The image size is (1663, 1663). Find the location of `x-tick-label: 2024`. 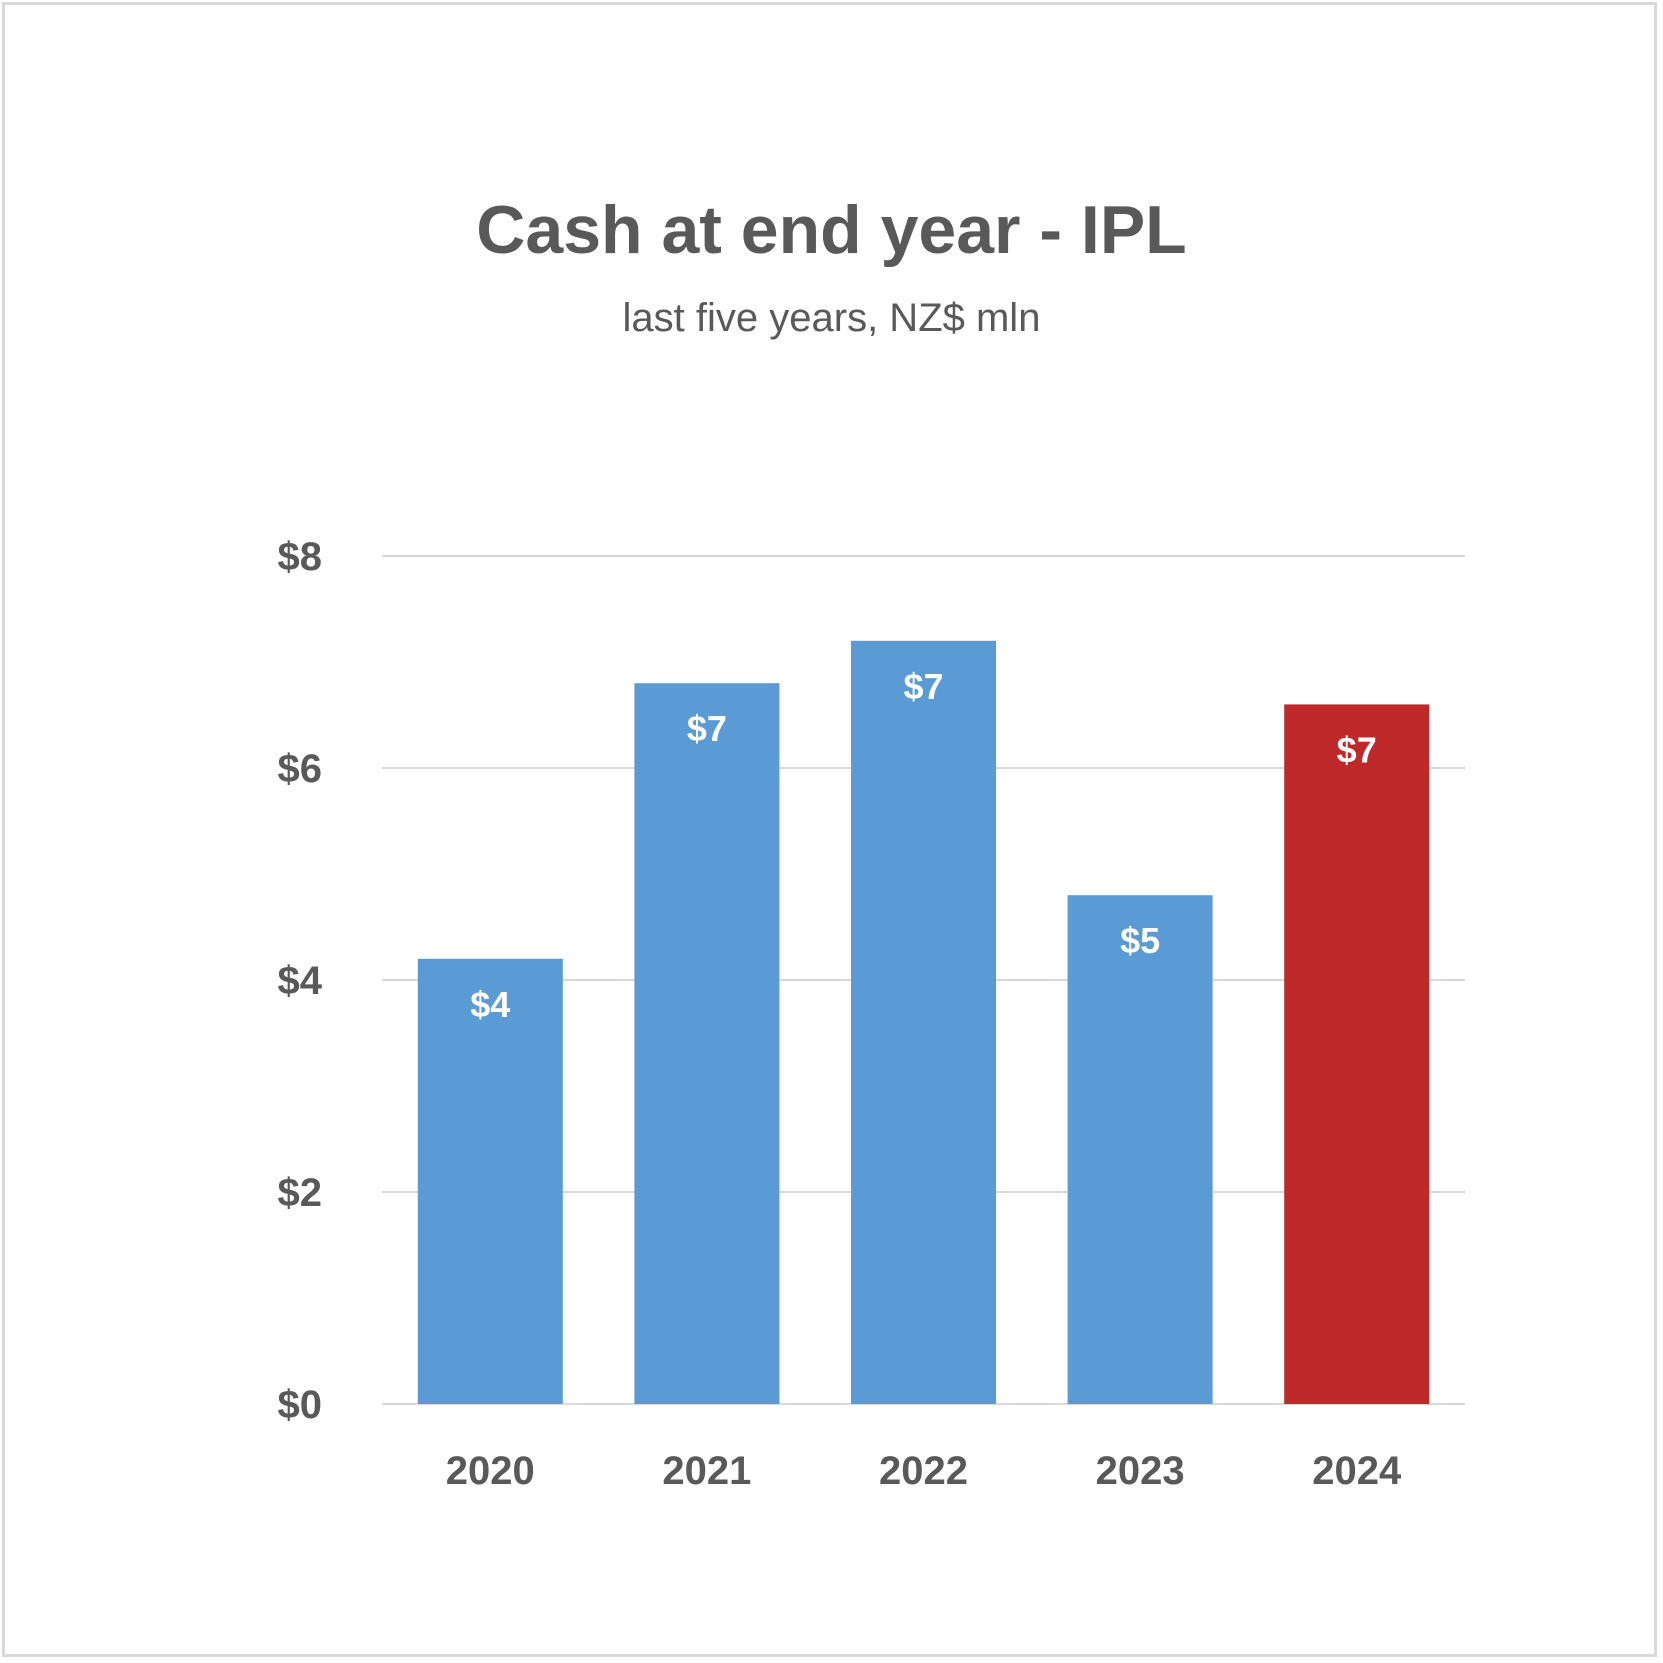

x-tick-label: 2024 is located at coordinates (1357, 1471).